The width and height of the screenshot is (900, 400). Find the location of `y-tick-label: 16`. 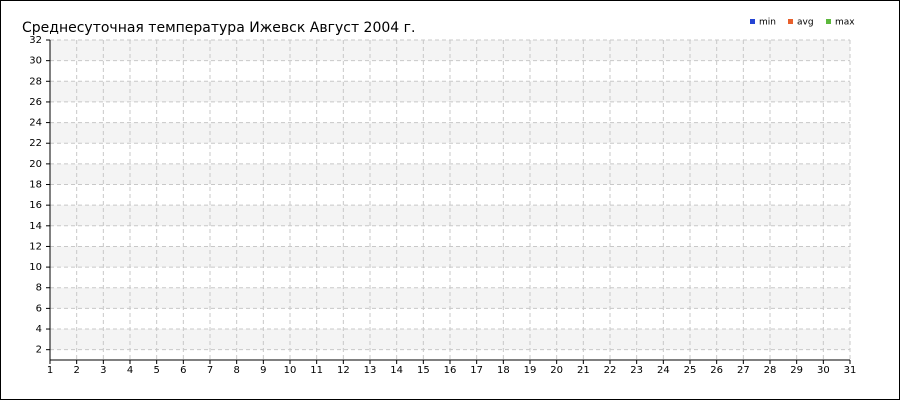

y-tick-label: 16 is located at coordinates (35, 205).